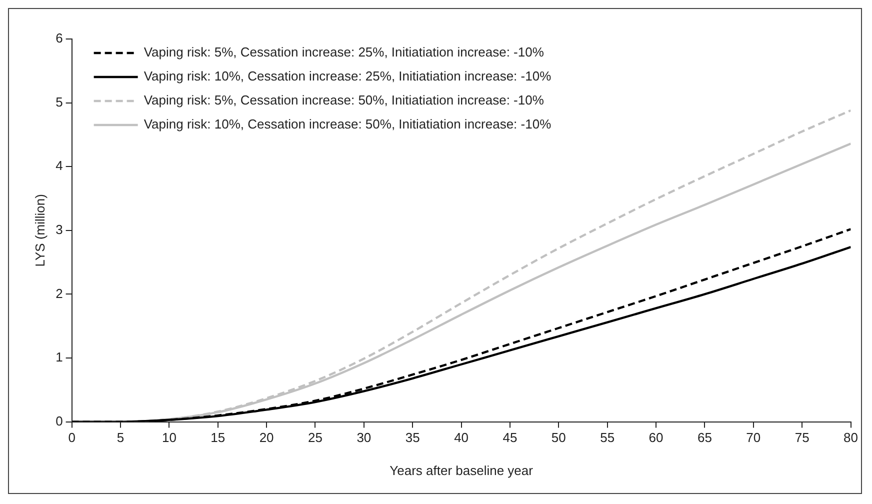 The image size is (872, 504). I want to click on x-tick-label: 25, so click(315, 438).